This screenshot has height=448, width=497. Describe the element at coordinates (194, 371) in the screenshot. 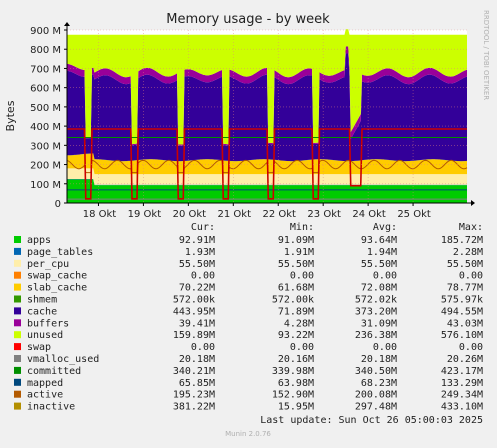

I see `legend-cur-committed: 340.21M` at that location.